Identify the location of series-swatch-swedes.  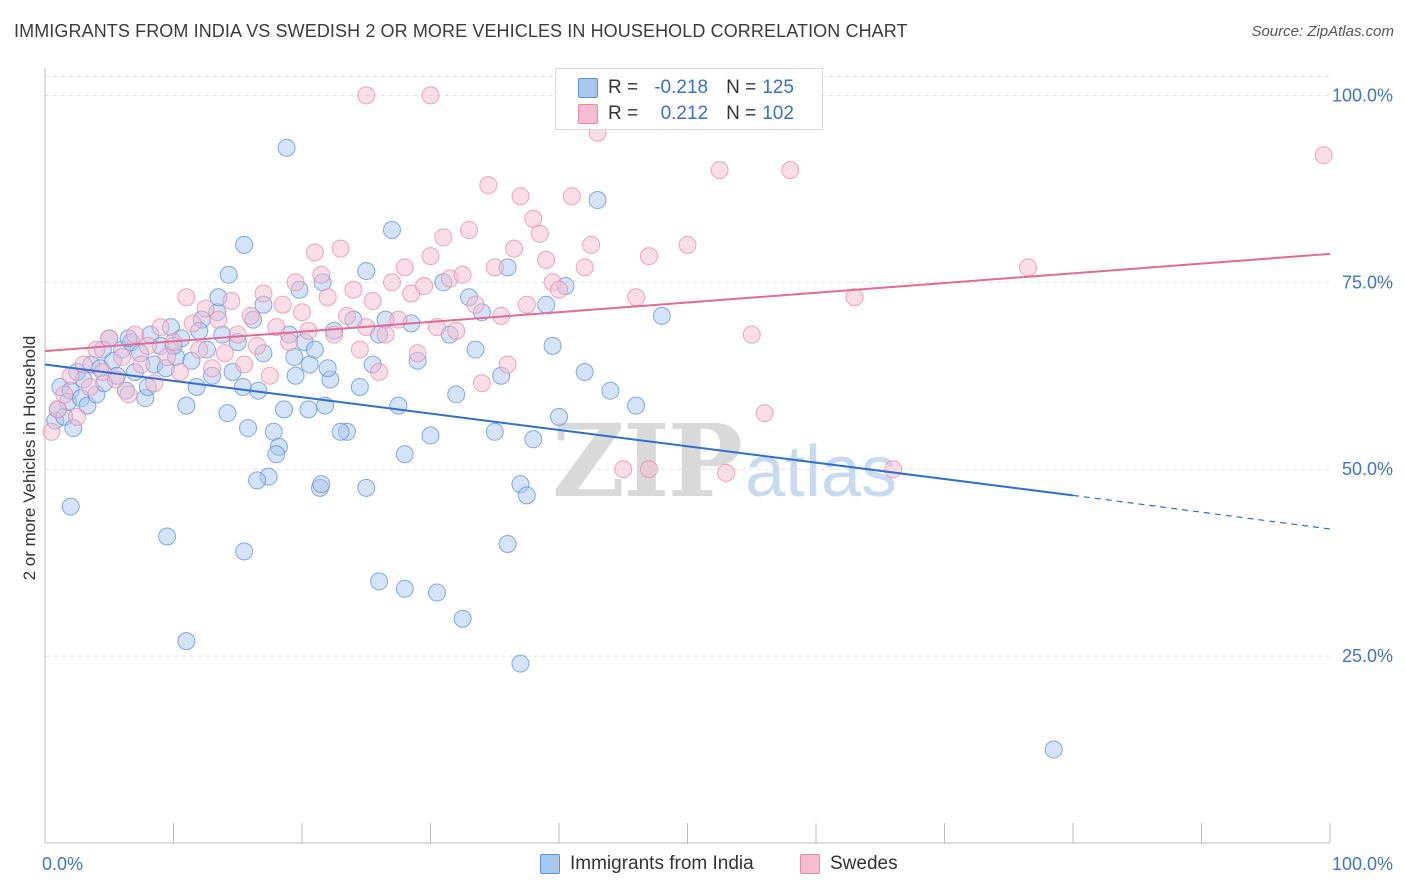
(810, 864).